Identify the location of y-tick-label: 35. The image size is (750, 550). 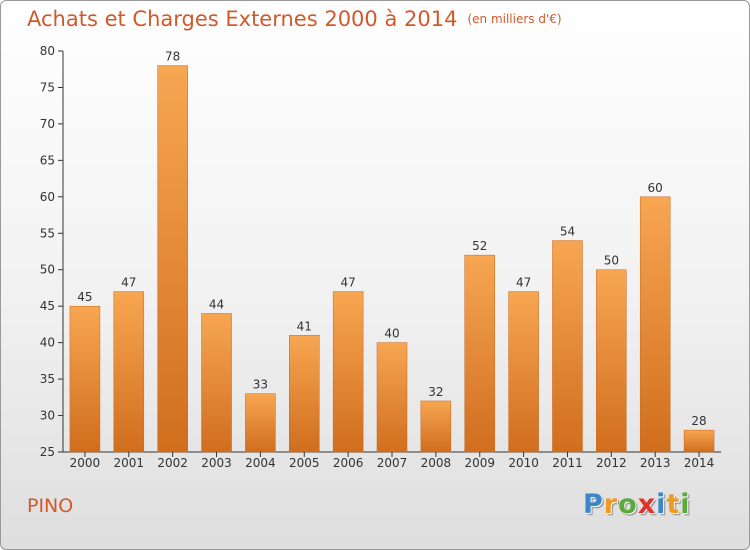
(47, 379).